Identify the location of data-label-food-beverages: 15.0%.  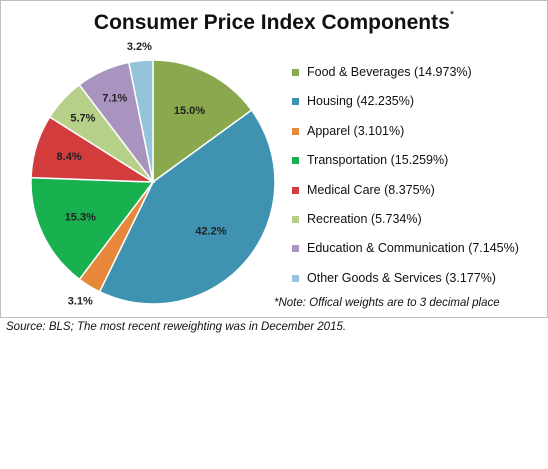
(189, 111).